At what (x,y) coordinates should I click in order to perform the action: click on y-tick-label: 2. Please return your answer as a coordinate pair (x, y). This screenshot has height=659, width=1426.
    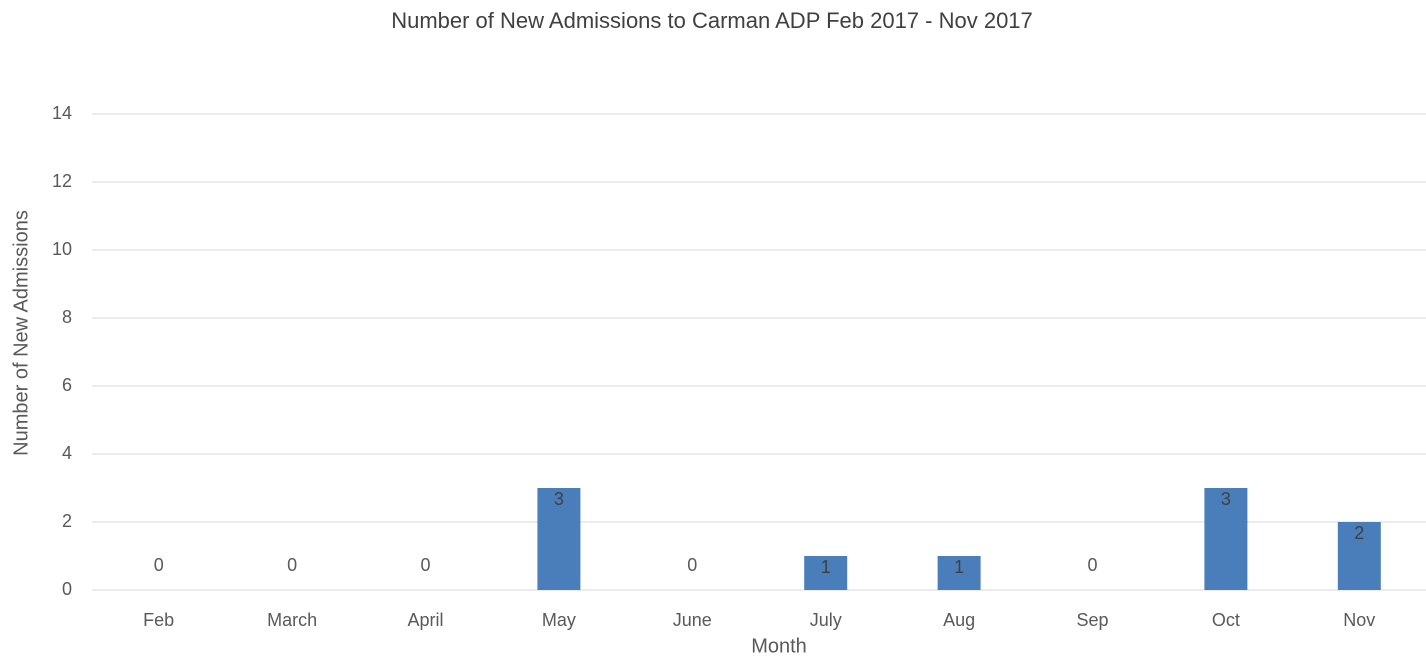
    Looking at the image, I should click on (67, 521).